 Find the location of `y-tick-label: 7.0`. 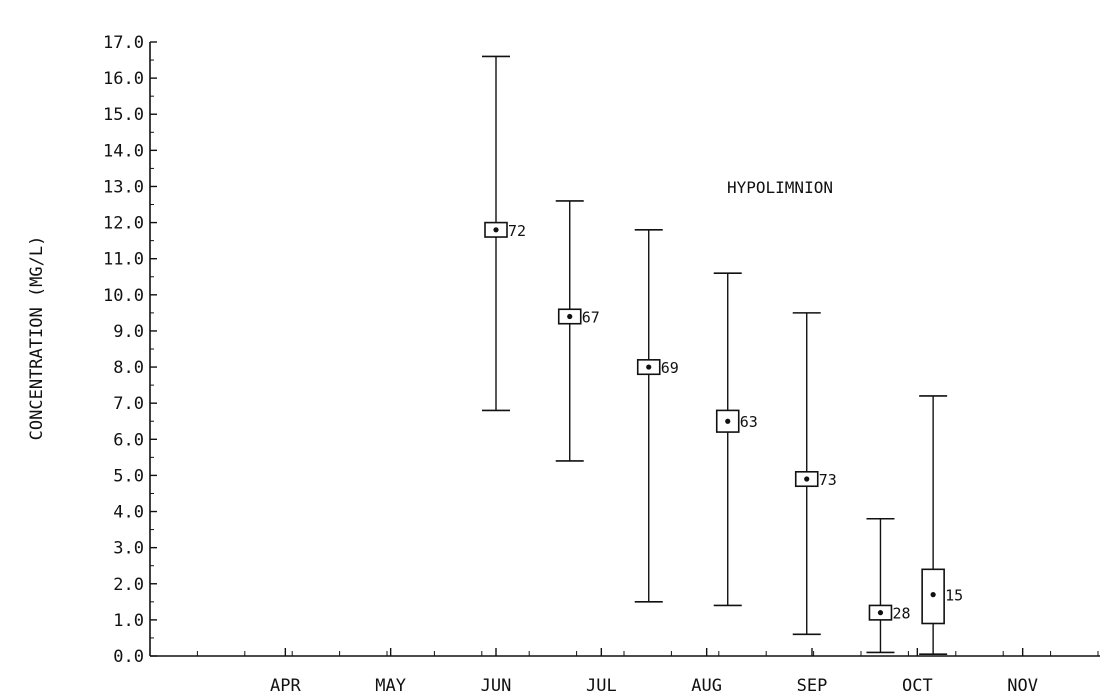

y-tick-label: 7.0 is located at coordinates (128, 404).